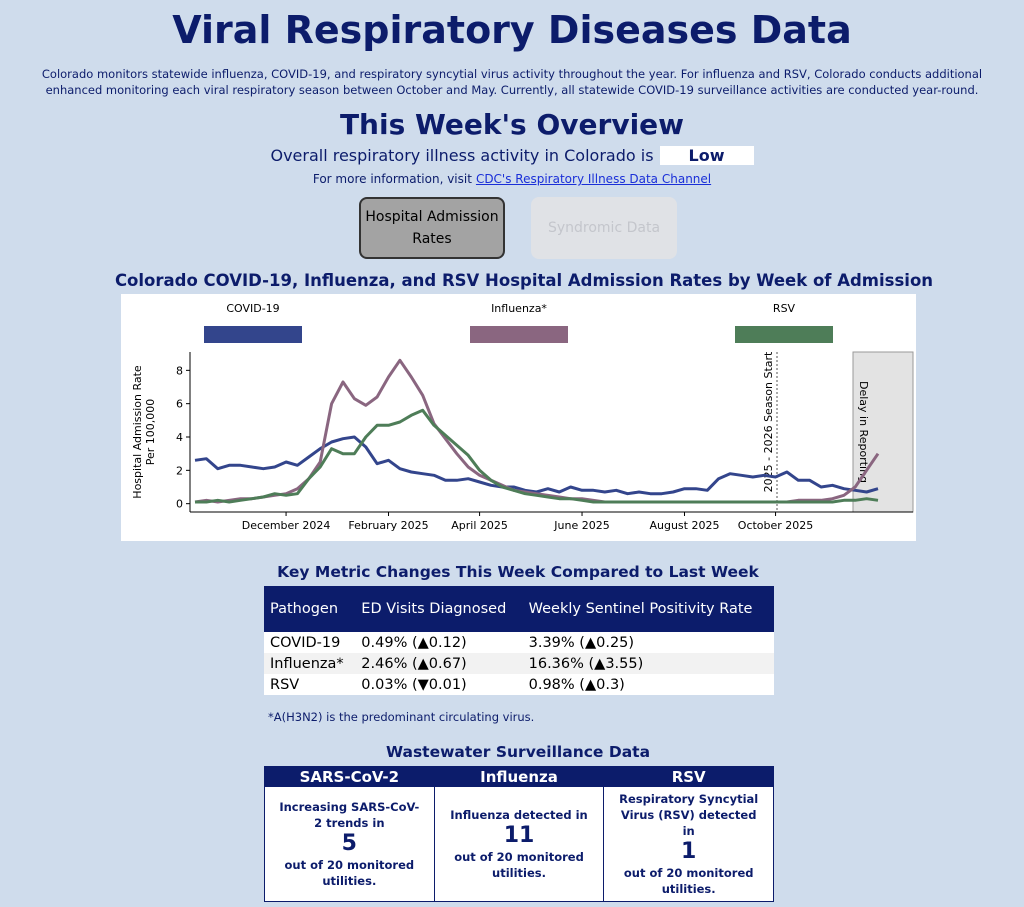 The image size is (1024, 907). I want to click on x-tick-label: December 2024, so click(286, 525).